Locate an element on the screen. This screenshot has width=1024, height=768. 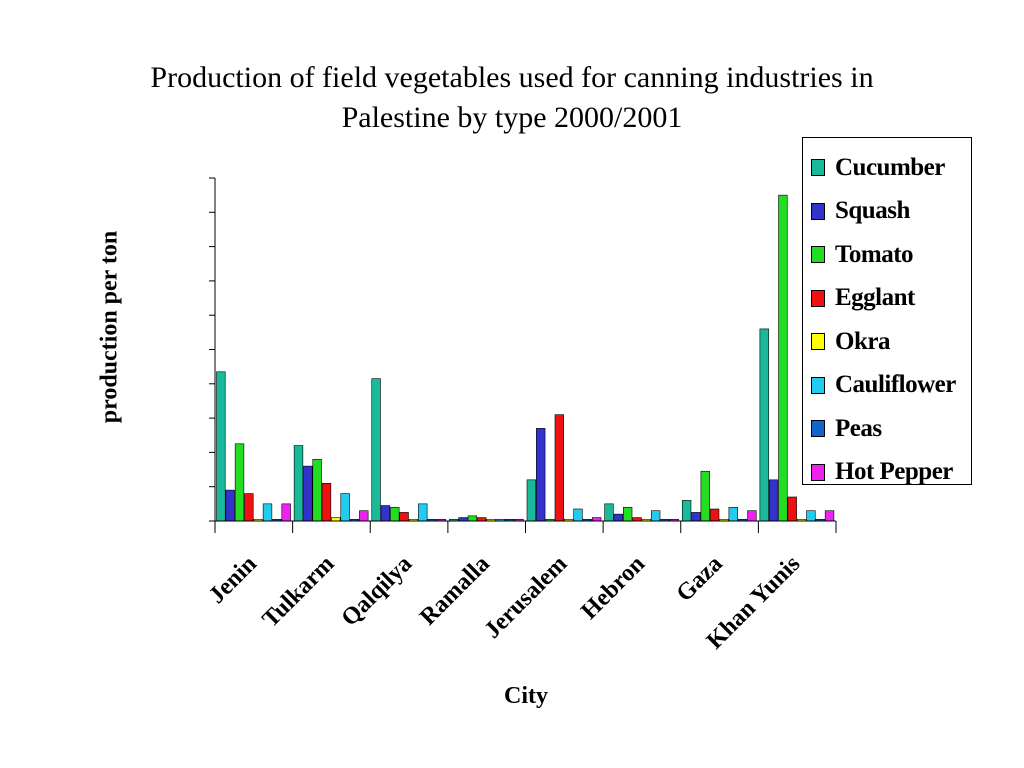
legend-item-squash: Squash is located at coordinates (887, 212).